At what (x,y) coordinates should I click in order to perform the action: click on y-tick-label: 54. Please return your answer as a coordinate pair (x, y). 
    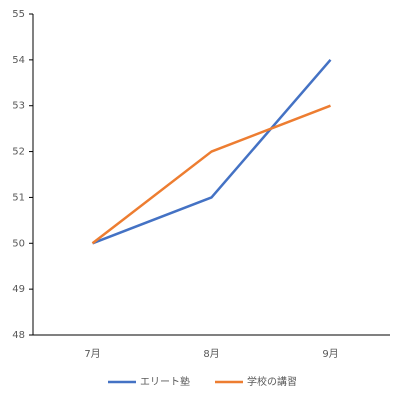
    Looking at the image, I should click on (18, 60).